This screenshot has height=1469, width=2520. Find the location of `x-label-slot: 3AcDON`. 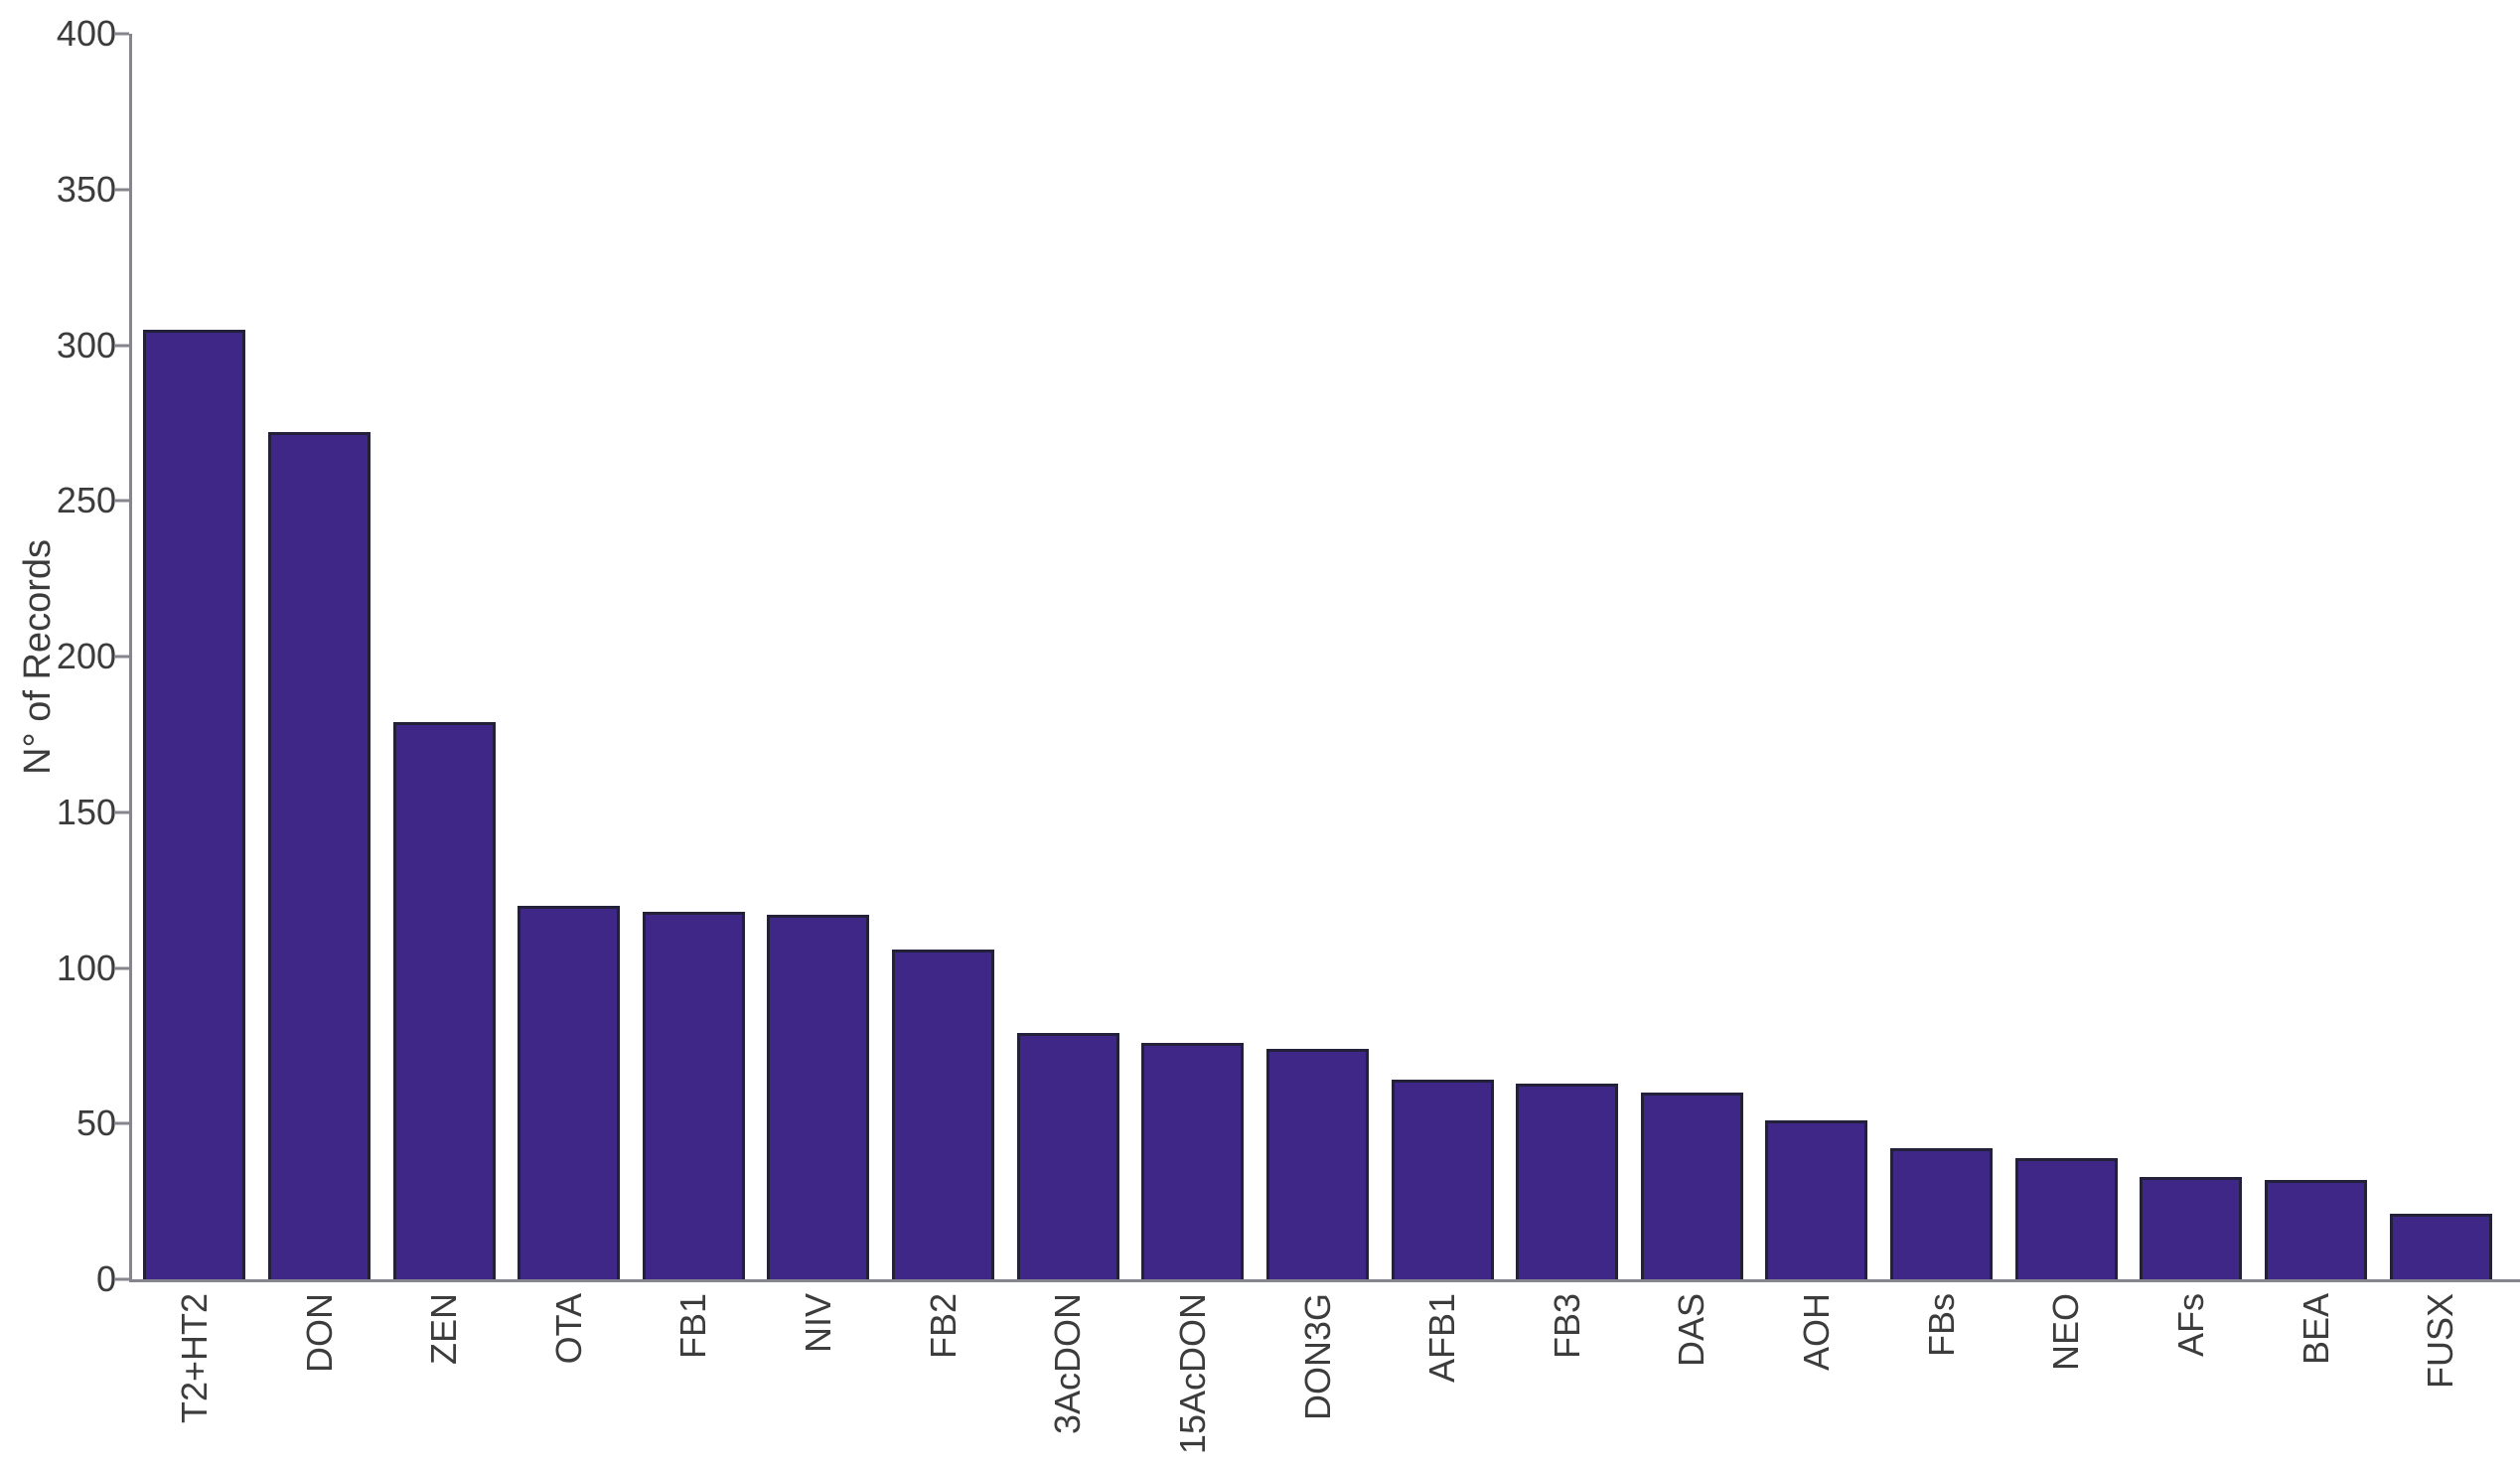

x-label-slot: 3AcDON is located at coordinates (1067, 1374).